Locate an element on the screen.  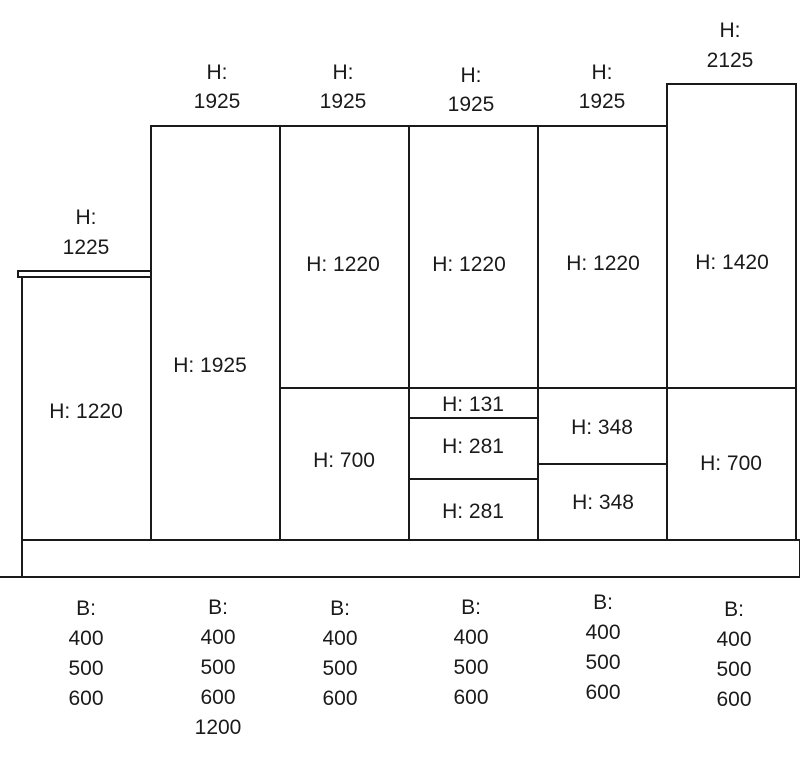
cabinet-column-6: H: 2125 H: 1420 H: 700 B: 400 500 600 is located at coordinates (731, 365).